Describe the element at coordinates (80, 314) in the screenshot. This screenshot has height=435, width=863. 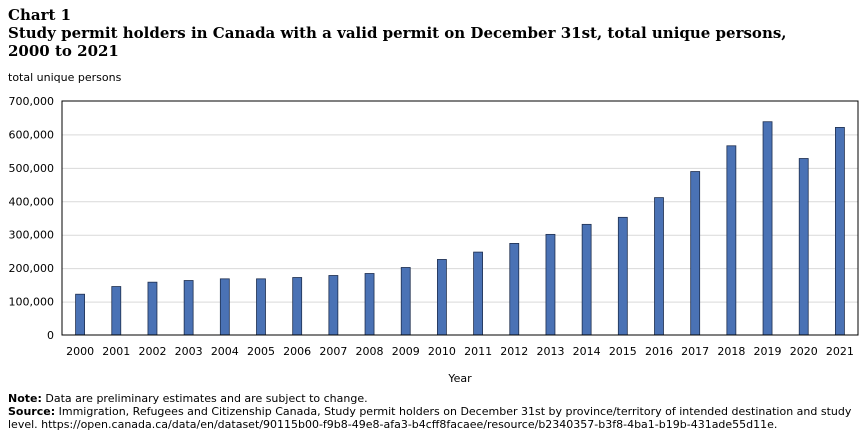
I see `bar-2000` at that location.